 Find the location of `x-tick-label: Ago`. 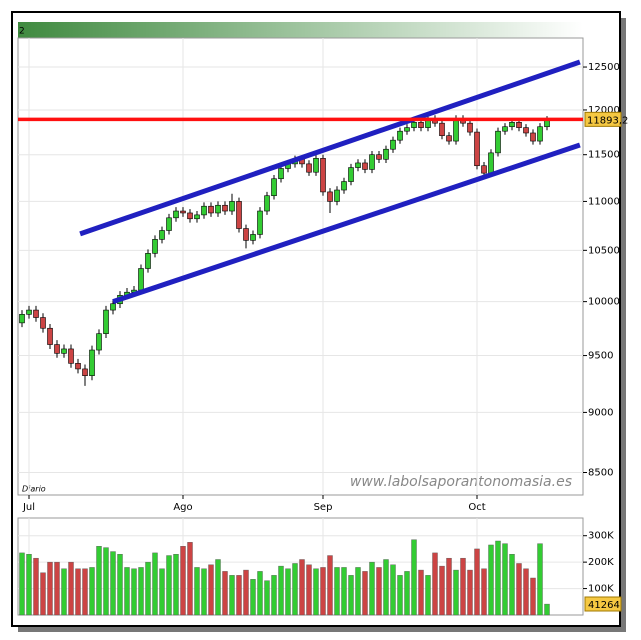

x-tick-label: Ago is located at coordinates (182, 507).